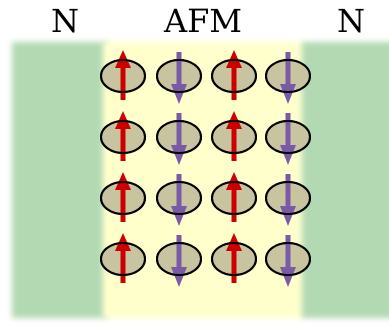 This screenshot has width=389, height=330. Describe the element at coordinates (65, 21) in the screenshot. I see `left-region-label: N` at that location.